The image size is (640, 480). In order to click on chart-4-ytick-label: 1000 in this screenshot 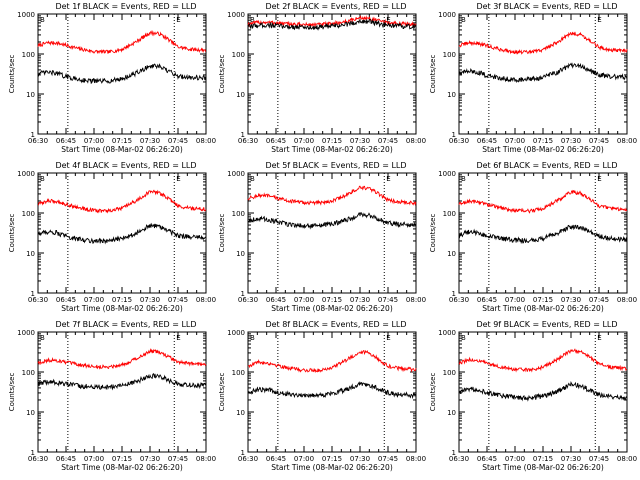, I will do `click(26, 174)`.